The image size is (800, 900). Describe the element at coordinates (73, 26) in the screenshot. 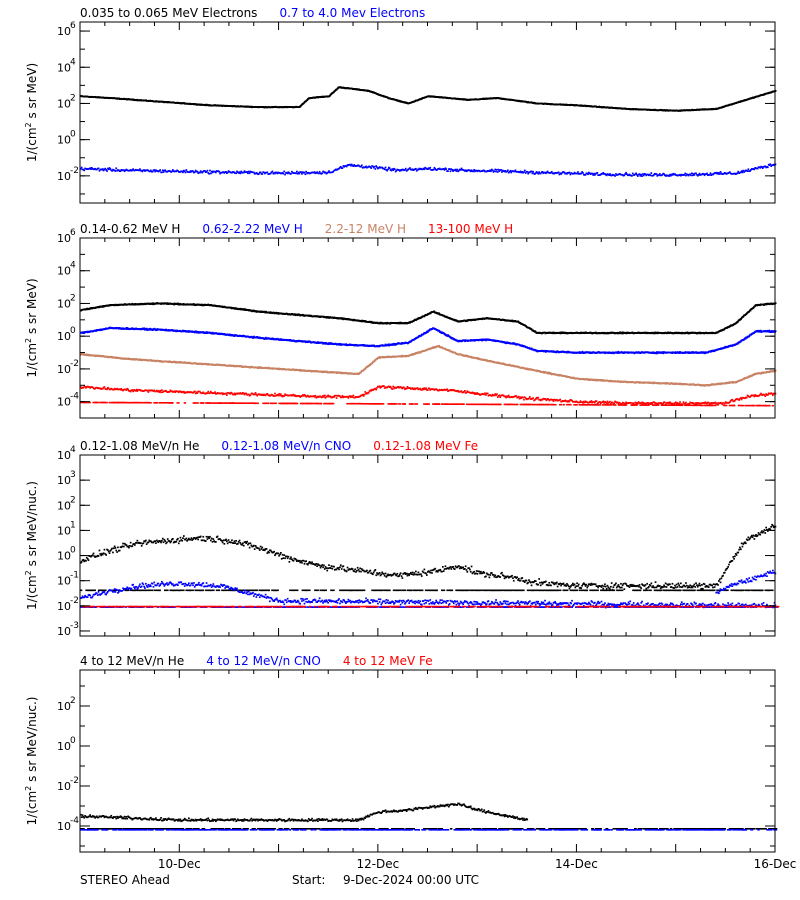

I see `y-tick-exponent: 6` at that location.